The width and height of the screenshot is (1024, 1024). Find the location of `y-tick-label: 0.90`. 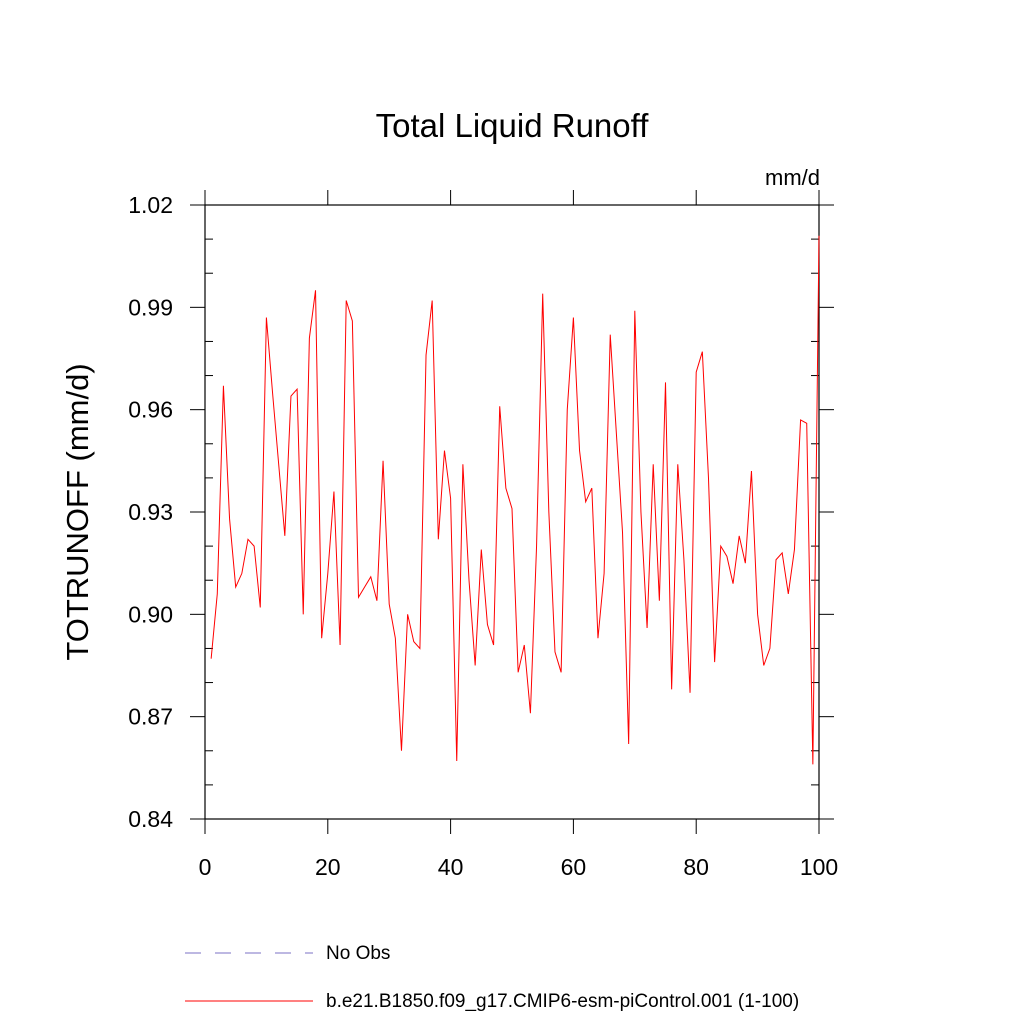

y-tick-label: 0.90 is located at coordinates (150, 614).